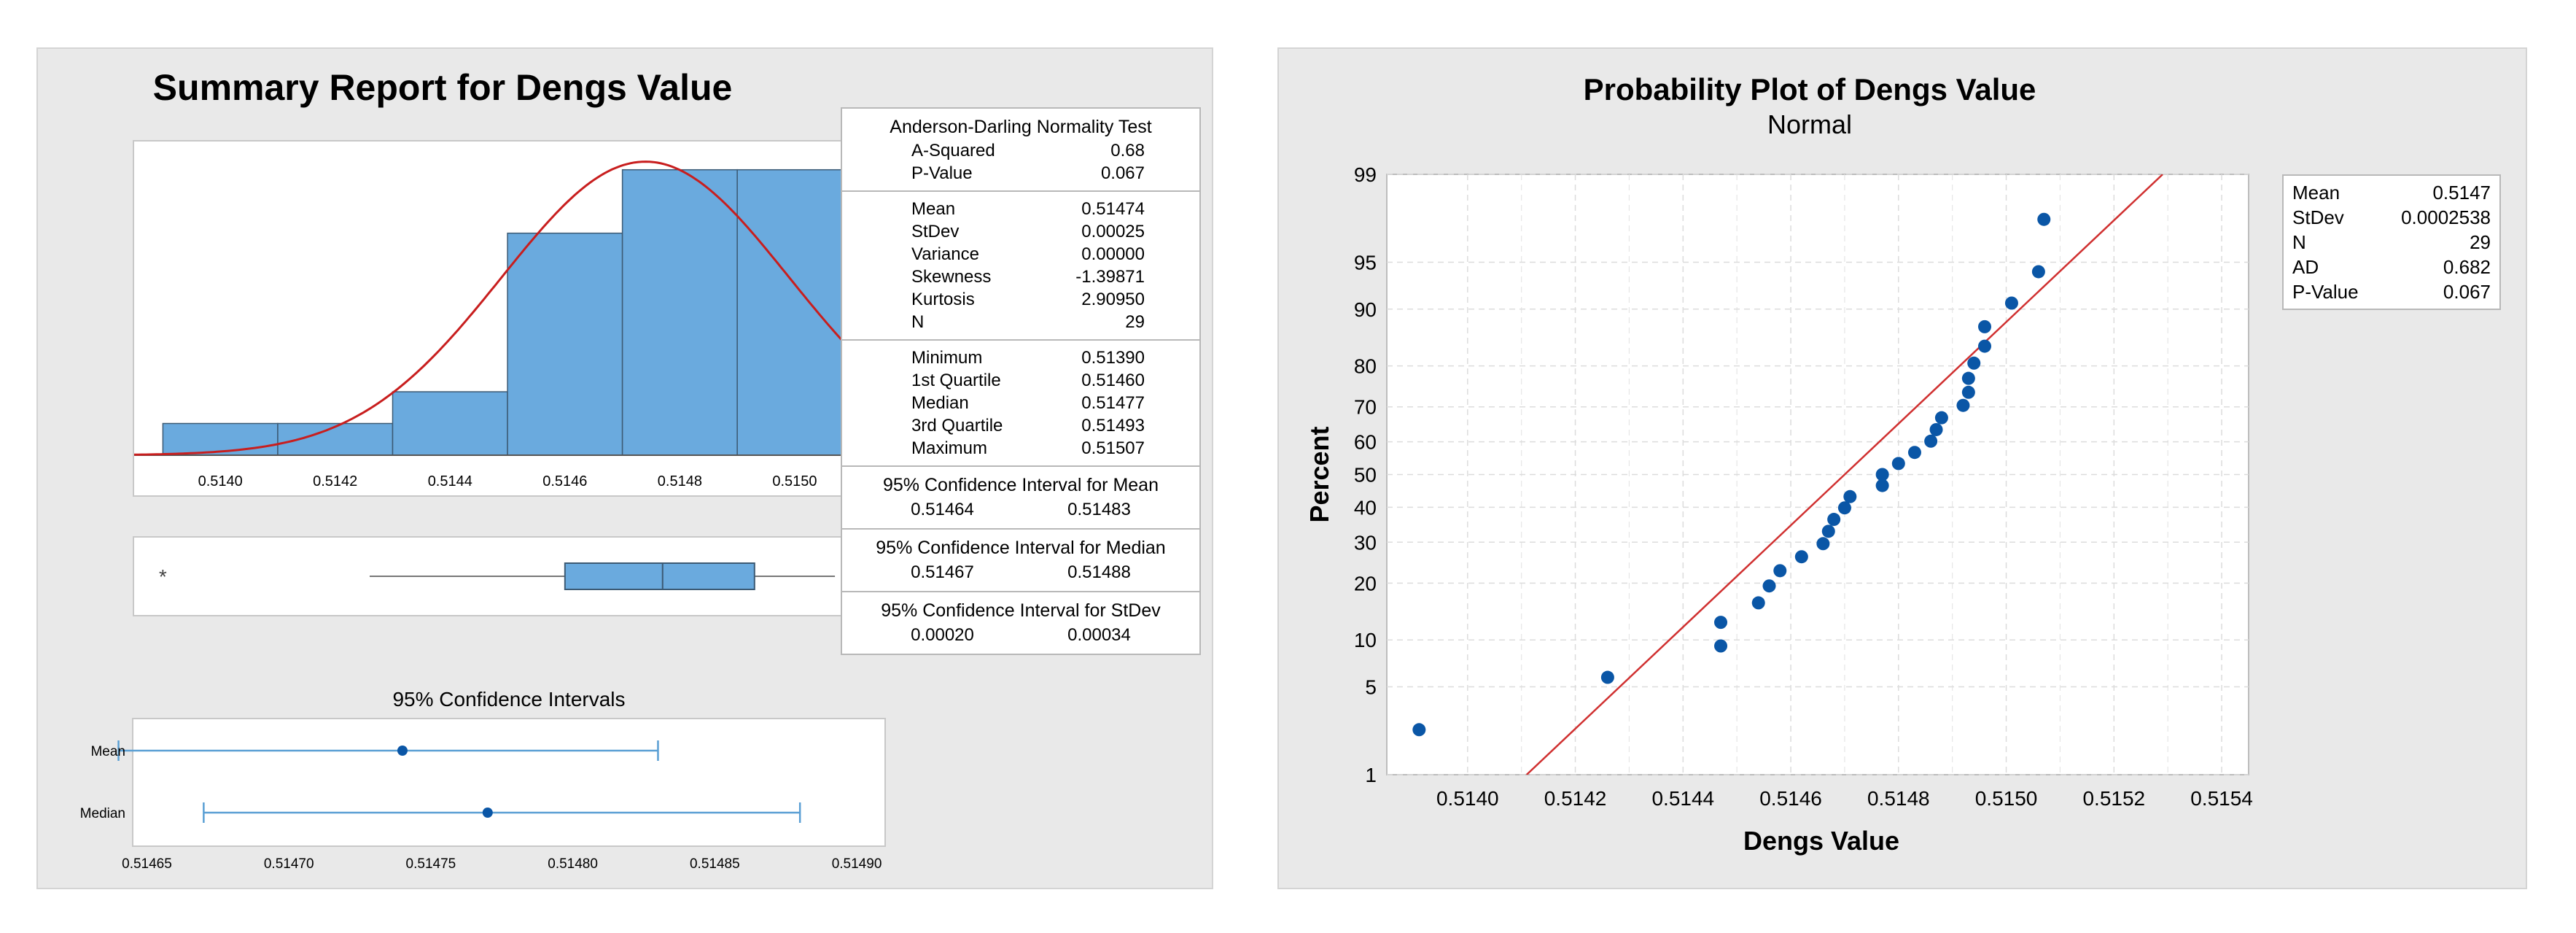 Image resolution: width=2576 pixels, height=933 pixels. Describe the element at coordinates (497, 576) in the screenshot. I see `boxplot-svg: *` at that location.